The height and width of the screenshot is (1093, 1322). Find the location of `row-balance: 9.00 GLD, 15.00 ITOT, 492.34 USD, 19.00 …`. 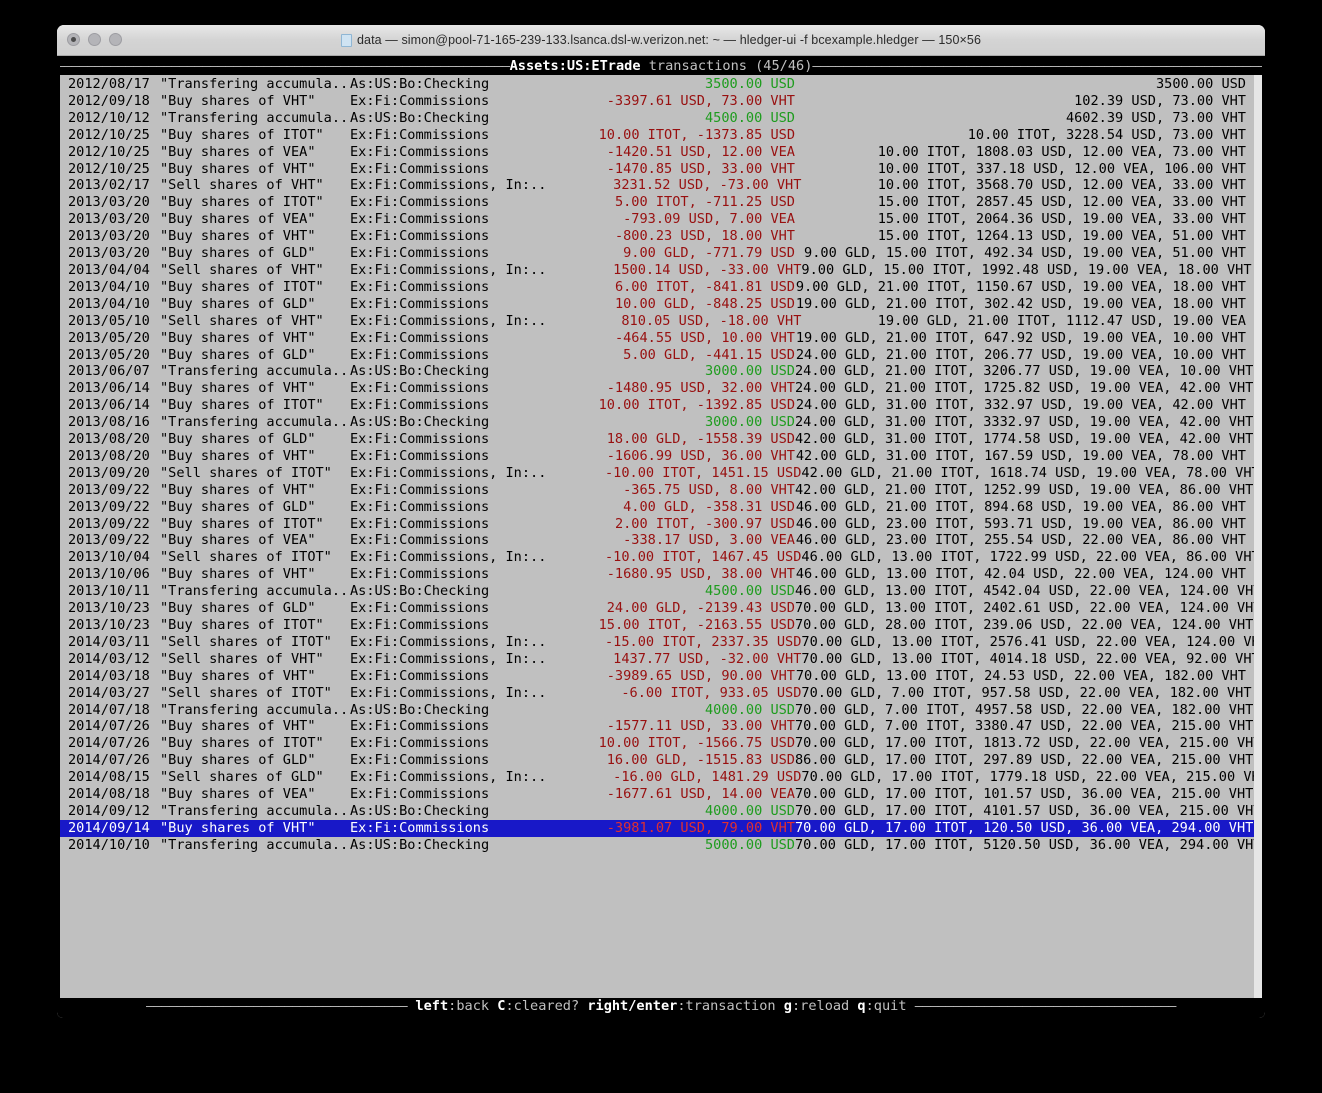

row-balance: 9.00 GLD, 15.00 ITOT, 492.34 USD, 19.00 … is located at coordinates (1025, 253).